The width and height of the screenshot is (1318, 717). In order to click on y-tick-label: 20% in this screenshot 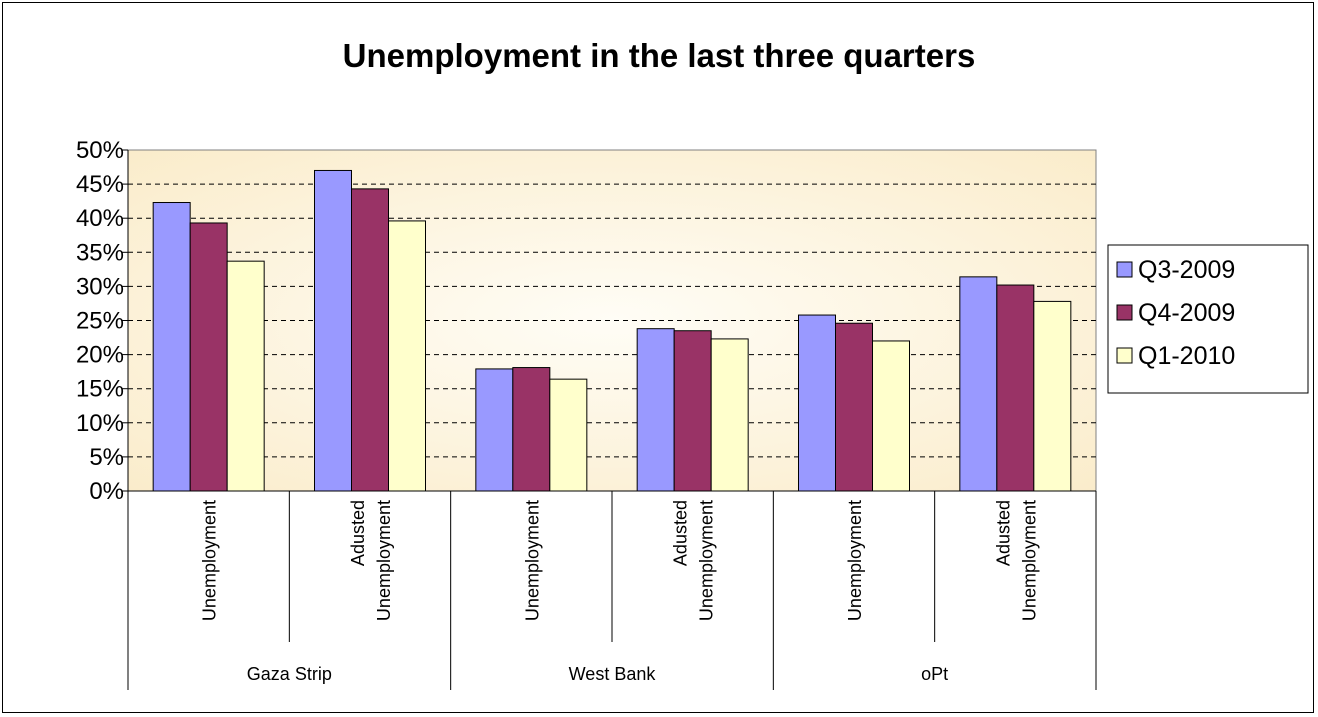, I will do `click(100, 355)`.